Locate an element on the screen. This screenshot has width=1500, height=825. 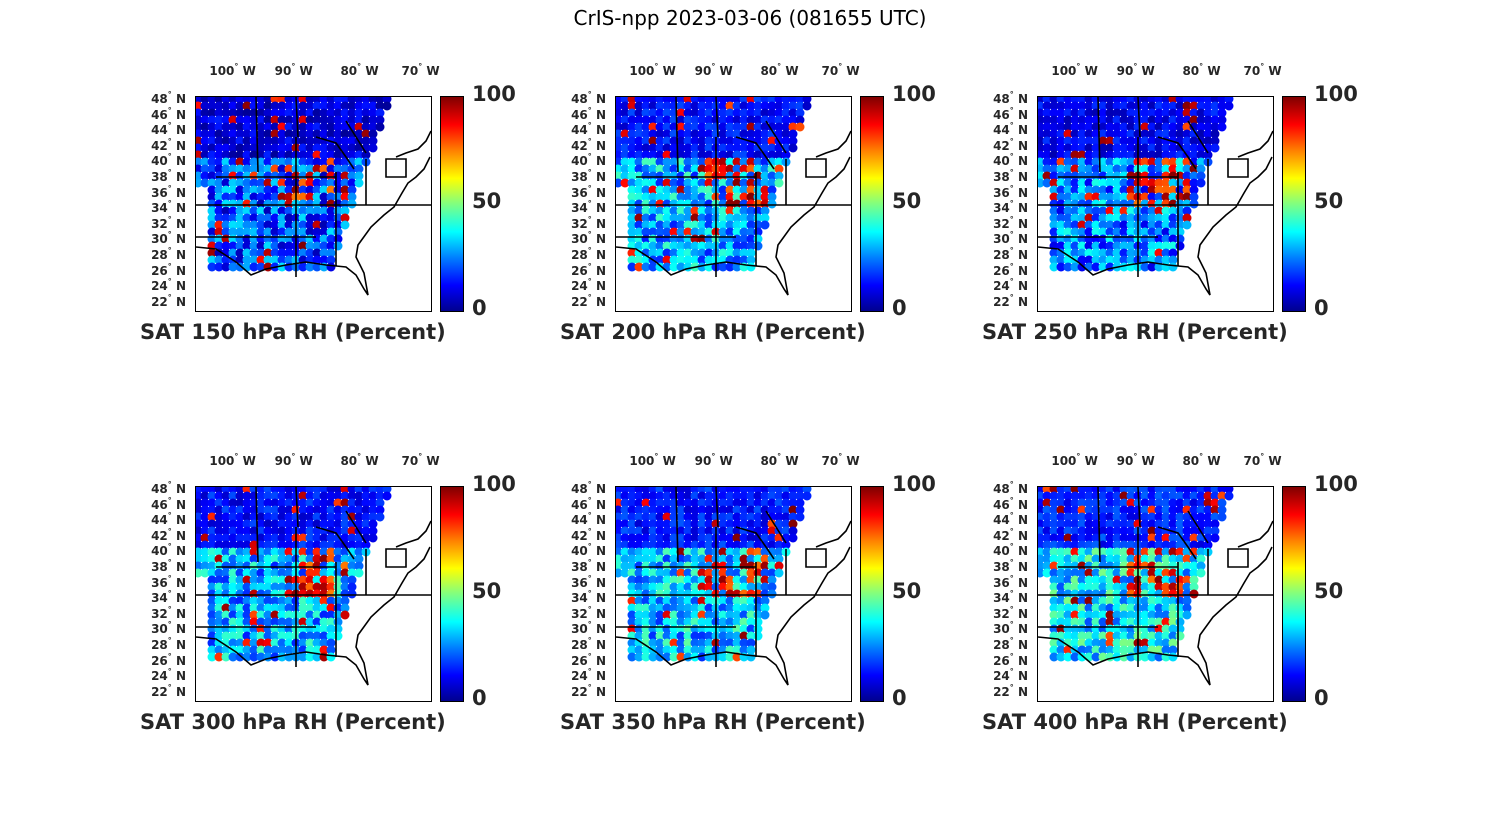
panel-title: SAT 200 hPa RH (Percent) is located at coordinates (713, 332).